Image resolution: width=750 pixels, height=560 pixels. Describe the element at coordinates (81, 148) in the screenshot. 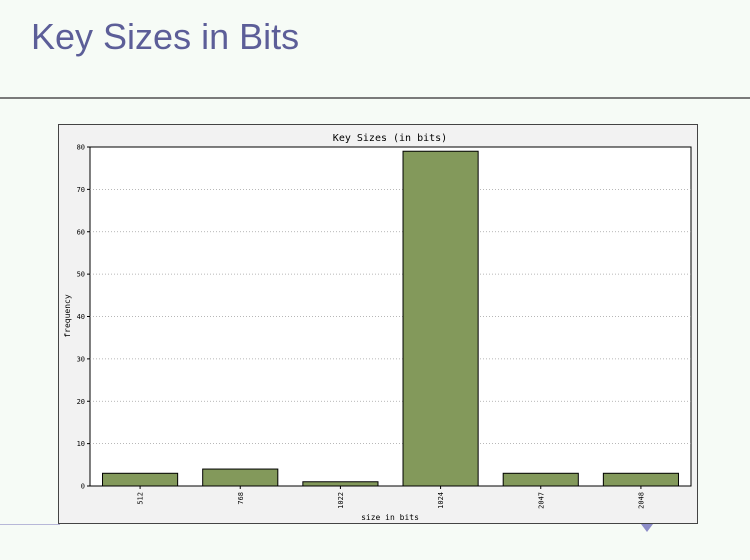

I see `y-tick-label: 80` at that location.